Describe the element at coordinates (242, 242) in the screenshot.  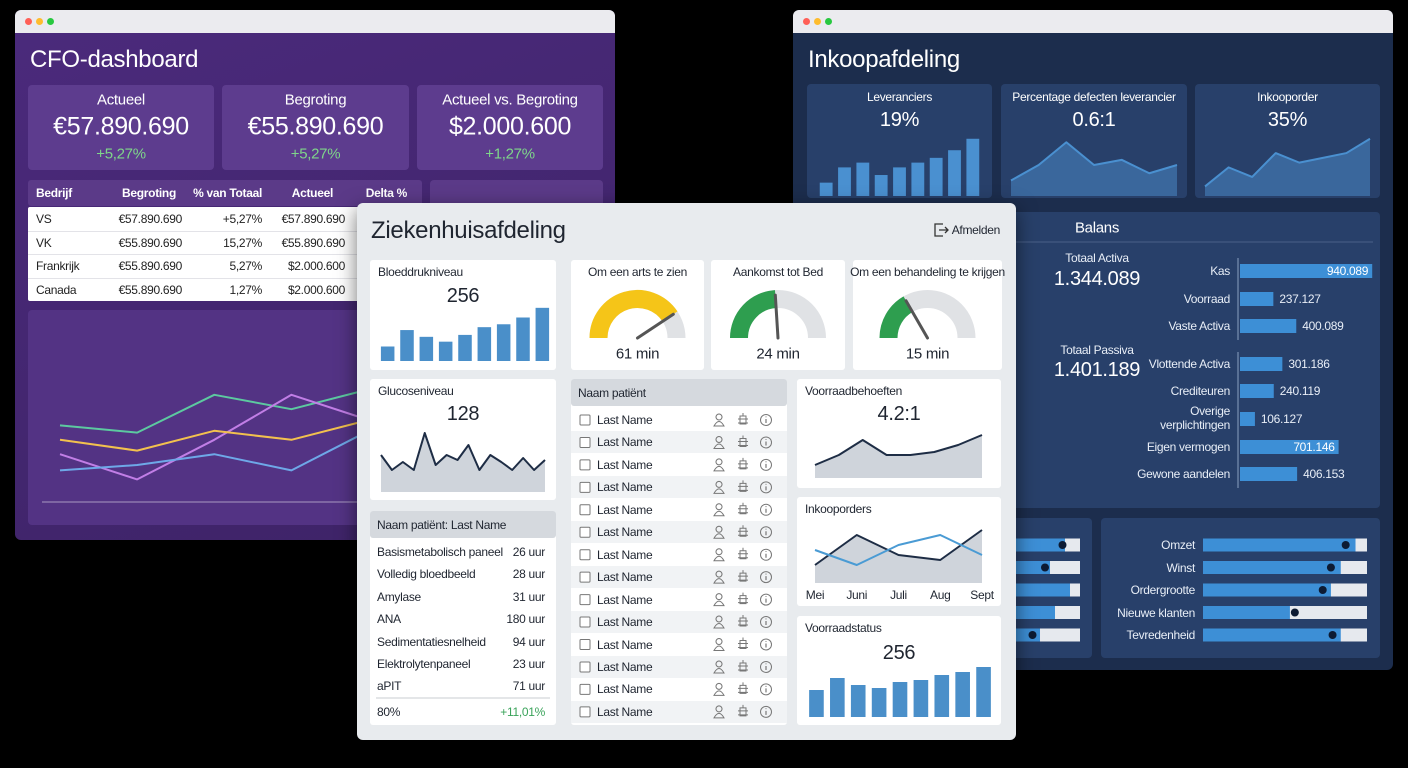
I see `table-cell: 15,27%` at that location.